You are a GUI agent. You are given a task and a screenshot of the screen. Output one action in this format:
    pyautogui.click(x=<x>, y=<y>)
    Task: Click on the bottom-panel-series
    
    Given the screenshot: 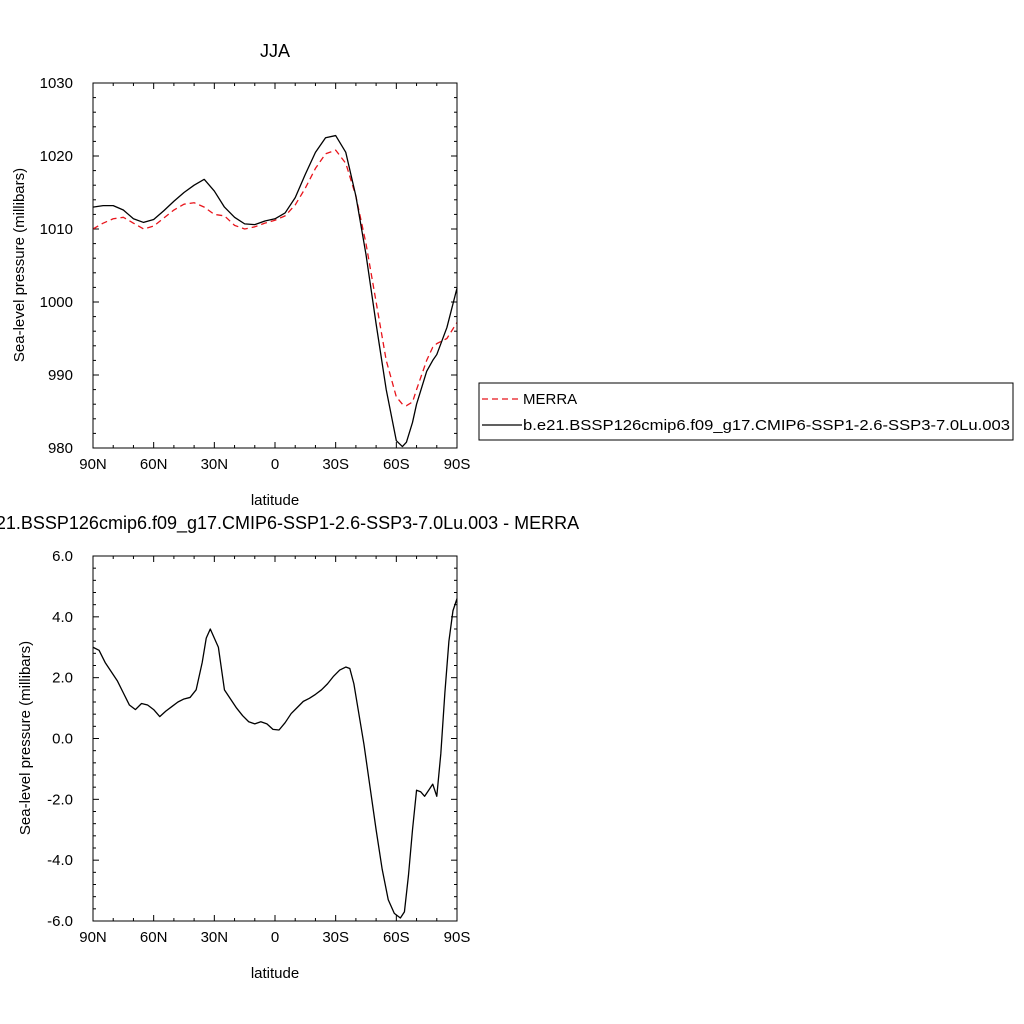 What is the action you would take?
    pyautogui.click(x=275, y=758)
    